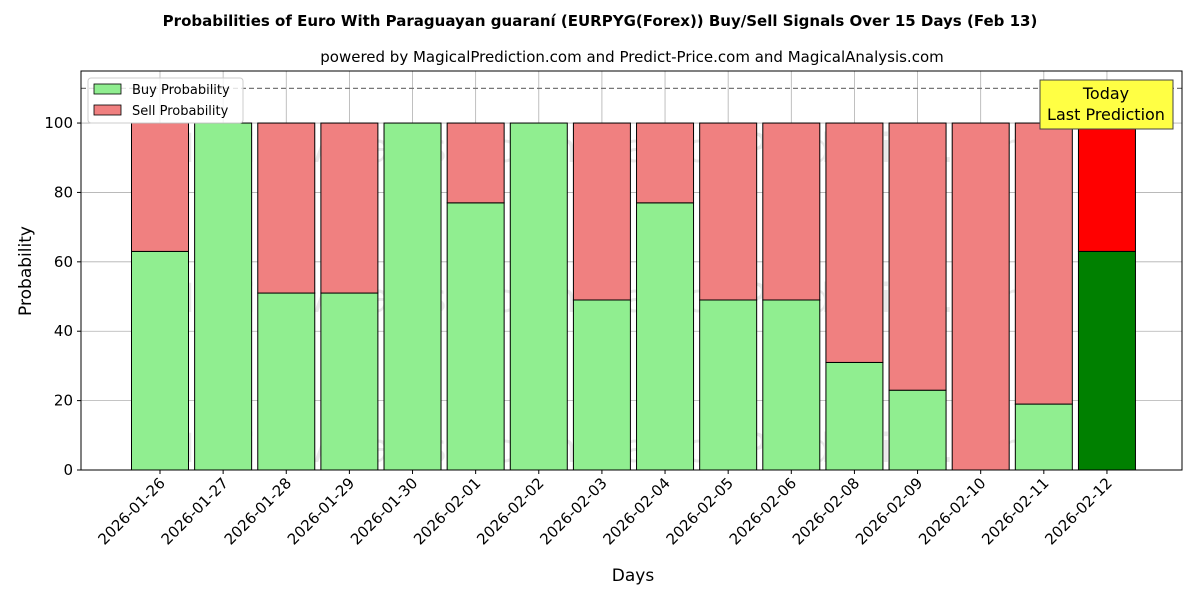 The width and height of the screenshot is (1200, 600). I want to click on x-tick-label: 2026-02-06, so click(763, 511).